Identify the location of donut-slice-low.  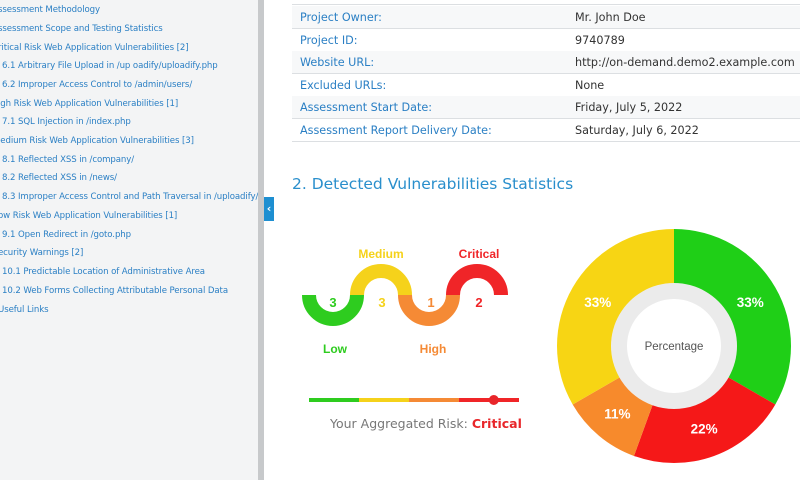
(732, 317).